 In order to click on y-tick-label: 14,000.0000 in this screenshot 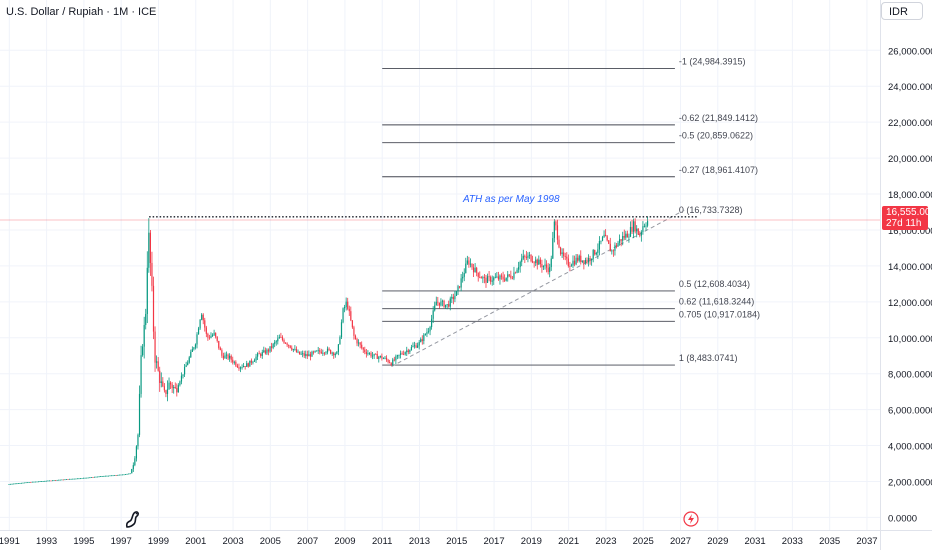, I will do `click(910, 267)`.